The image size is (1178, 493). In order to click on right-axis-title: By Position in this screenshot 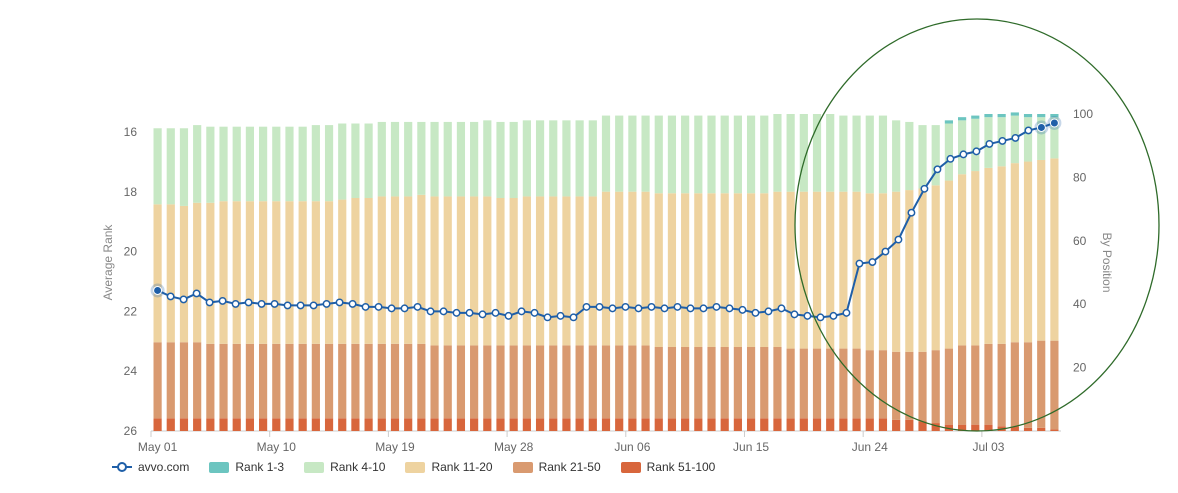, I will do `click(1107, 262)`.